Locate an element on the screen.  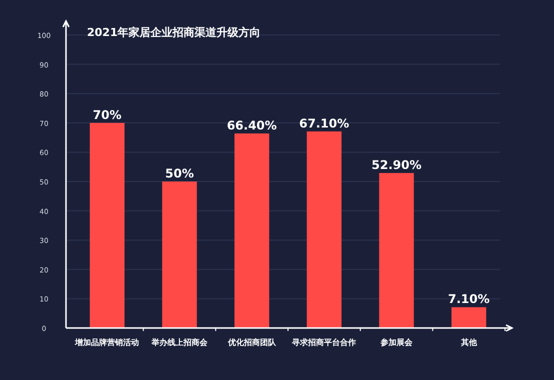
x-tick-label: 举办线上招商会 is located at coordinates (179, 342).